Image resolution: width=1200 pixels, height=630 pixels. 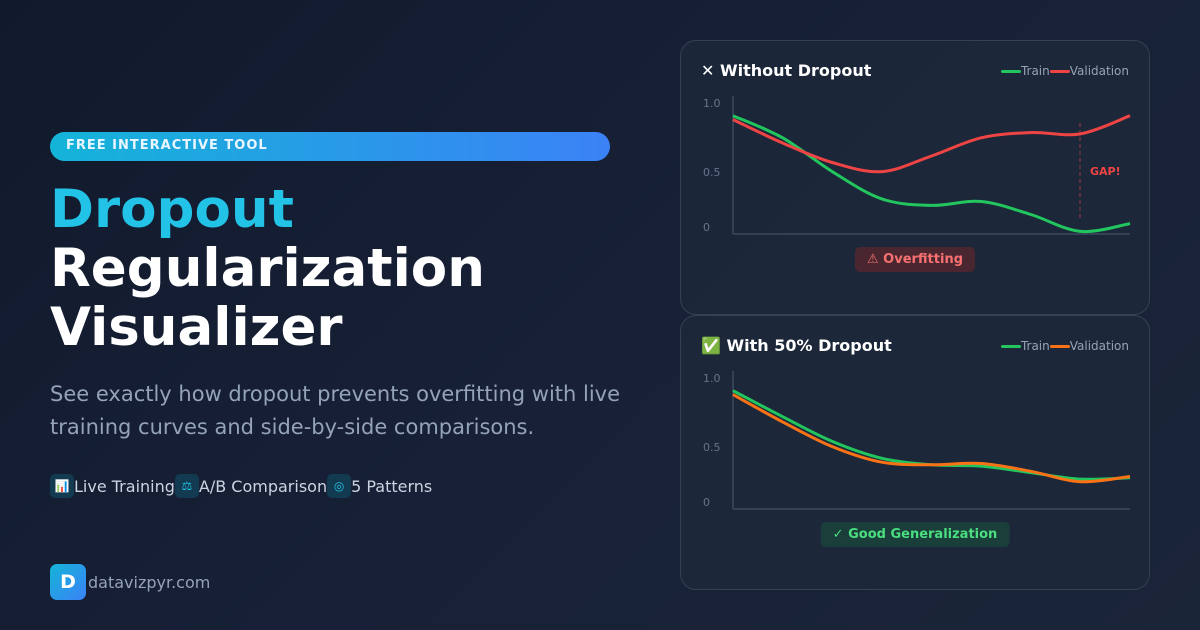 What do you see at coordinates (263, 486) in the screenshot?
I see `feature-label: A/B Comparison` at bounding box center [263, 486].